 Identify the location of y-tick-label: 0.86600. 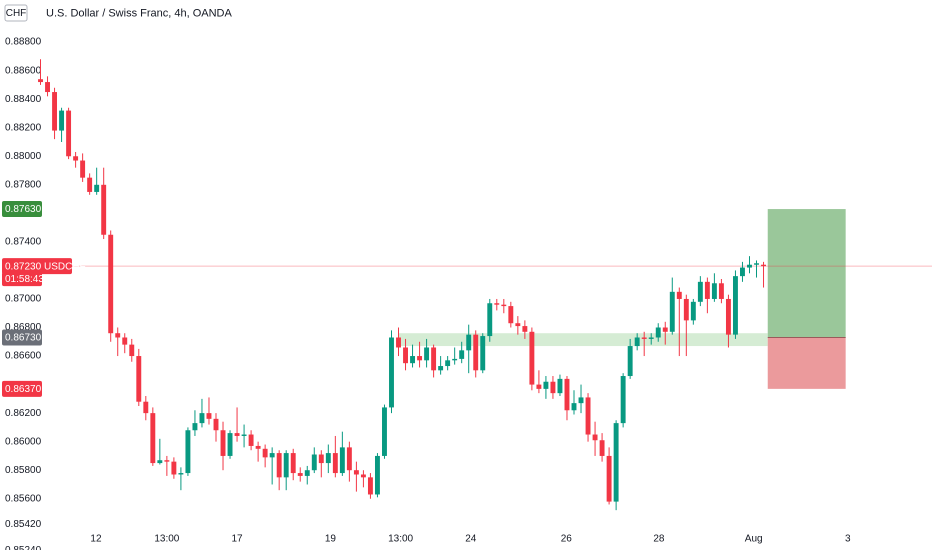
(23, 356).